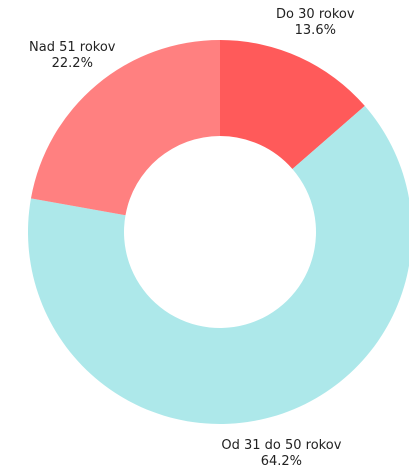 This screenshot has width=409, height=470. What do you see at coordinates (315, 30) in the screenshot?
I see `slice-value-label: 13.6%` at bounding box center [315, 30].